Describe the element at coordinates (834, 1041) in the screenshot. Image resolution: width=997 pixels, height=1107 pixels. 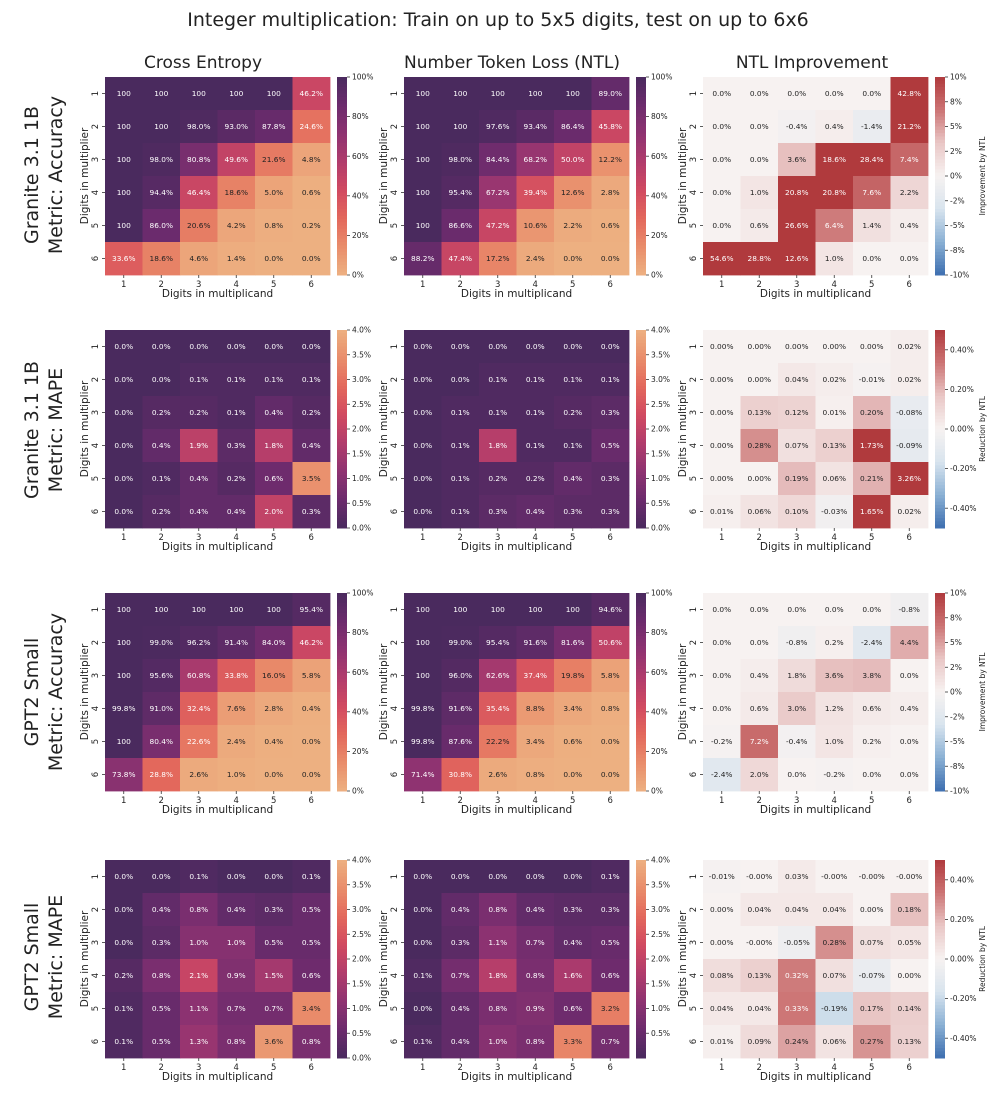
I see `cell-value-label: 0.06%` at that location.